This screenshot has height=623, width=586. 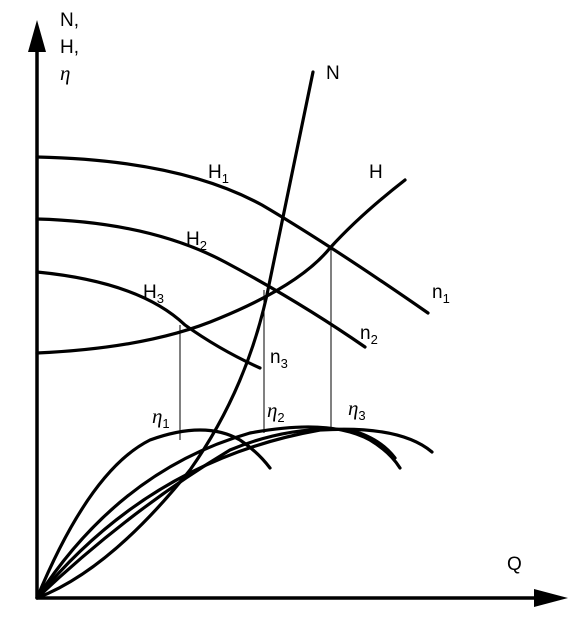 What do you see at coordinates (369, 335) in the screenshot?
I see `label-n2: n2` at bounding box center [369, 335].